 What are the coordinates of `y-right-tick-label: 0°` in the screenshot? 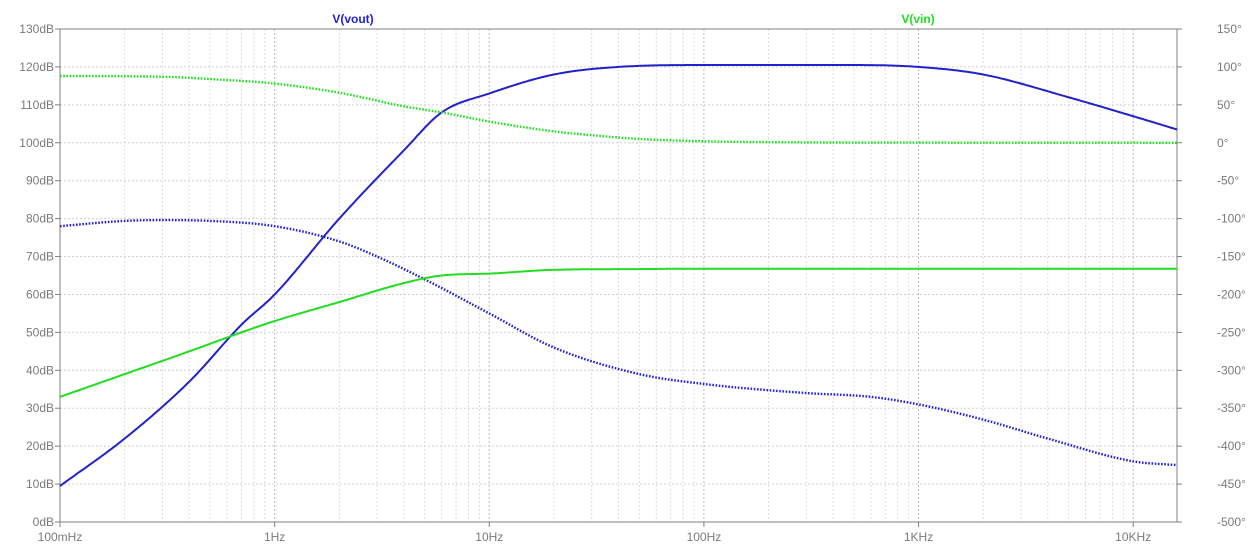 It's located at (1223, 143).